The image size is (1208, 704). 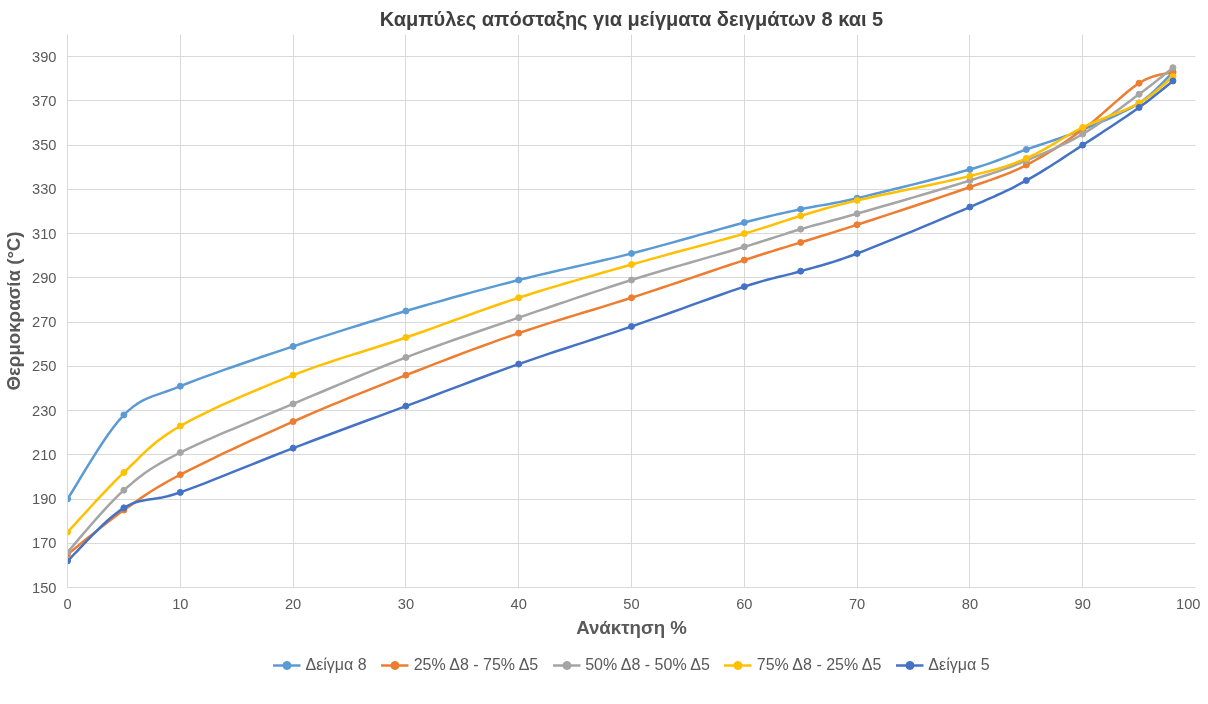 What do you see at coordinates (44, 56) in the screenshot?
I see `y-tick-label: 390` at bounding box center [44, 56].